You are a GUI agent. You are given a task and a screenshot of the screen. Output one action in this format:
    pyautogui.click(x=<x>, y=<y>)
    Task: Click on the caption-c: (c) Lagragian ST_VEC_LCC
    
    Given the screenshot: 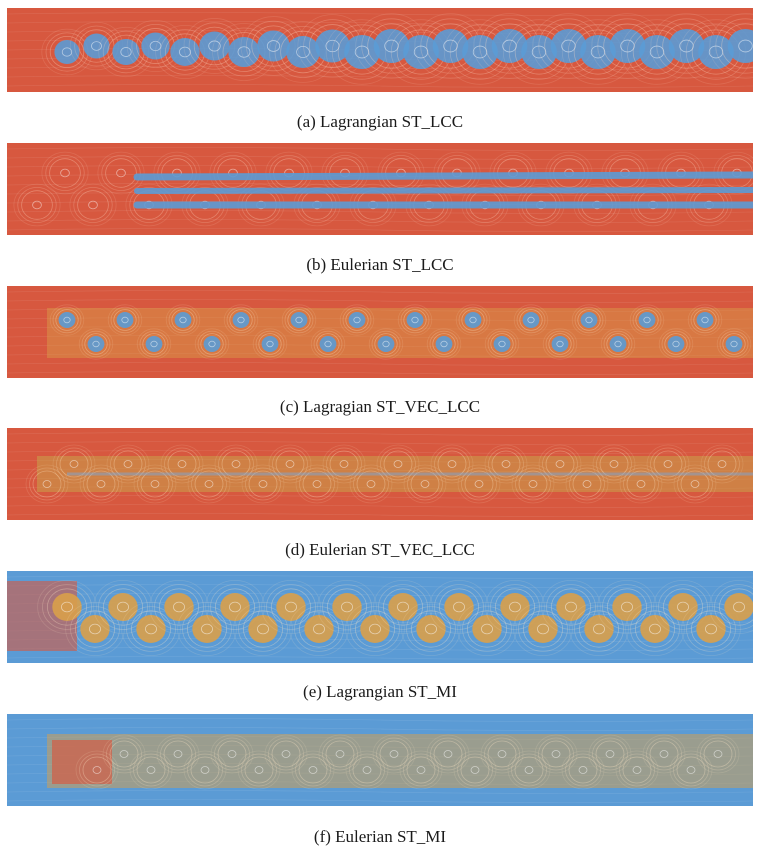 What is the action you would take?
    pyautogui.click(x=380, y=406)
    